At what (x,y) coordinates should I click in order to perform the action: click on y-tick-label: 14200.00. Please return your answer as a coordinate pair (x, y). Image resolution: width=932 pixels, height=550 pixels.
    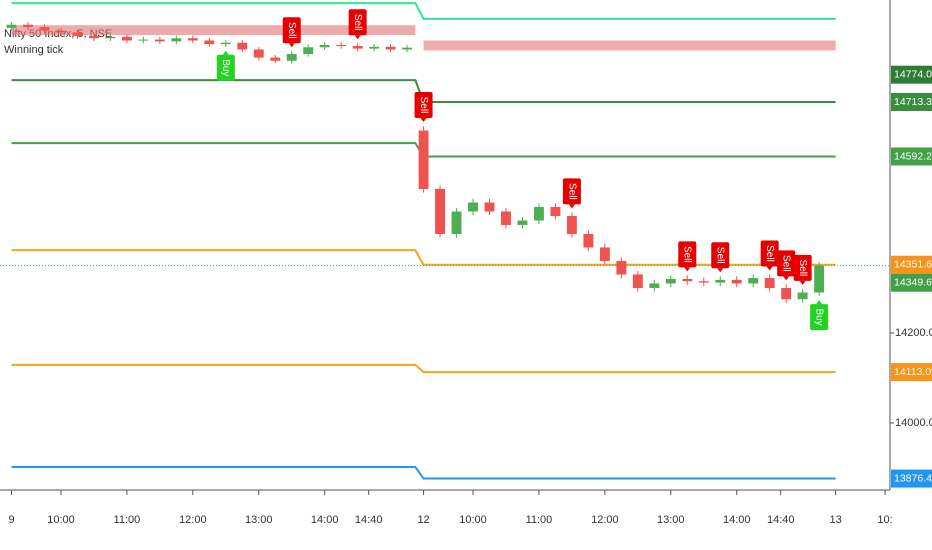
    Looking at the image, I should click on (913, 333).